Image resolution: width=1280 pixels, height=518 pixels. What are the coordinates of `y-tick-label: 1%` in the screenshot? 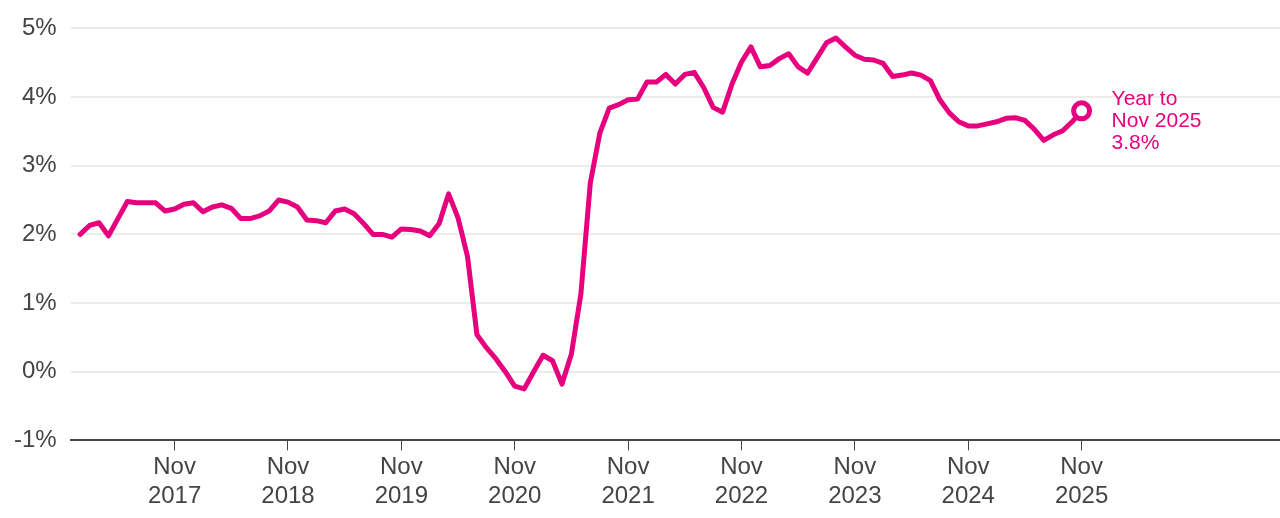 It's located at (39, 301).